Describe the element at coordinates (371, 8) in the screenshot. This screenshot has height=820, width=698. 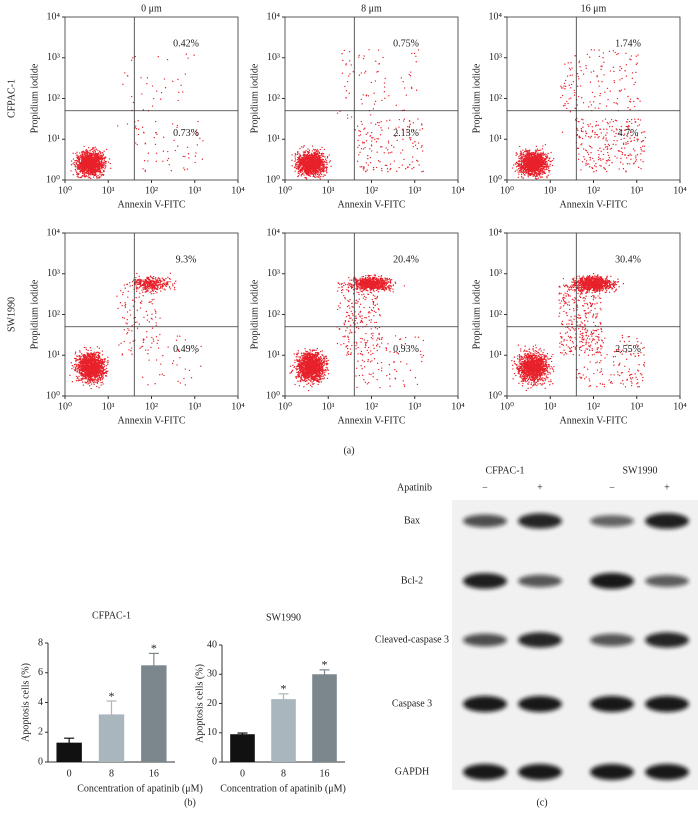
I see `column-title: 8 μm` at that location.